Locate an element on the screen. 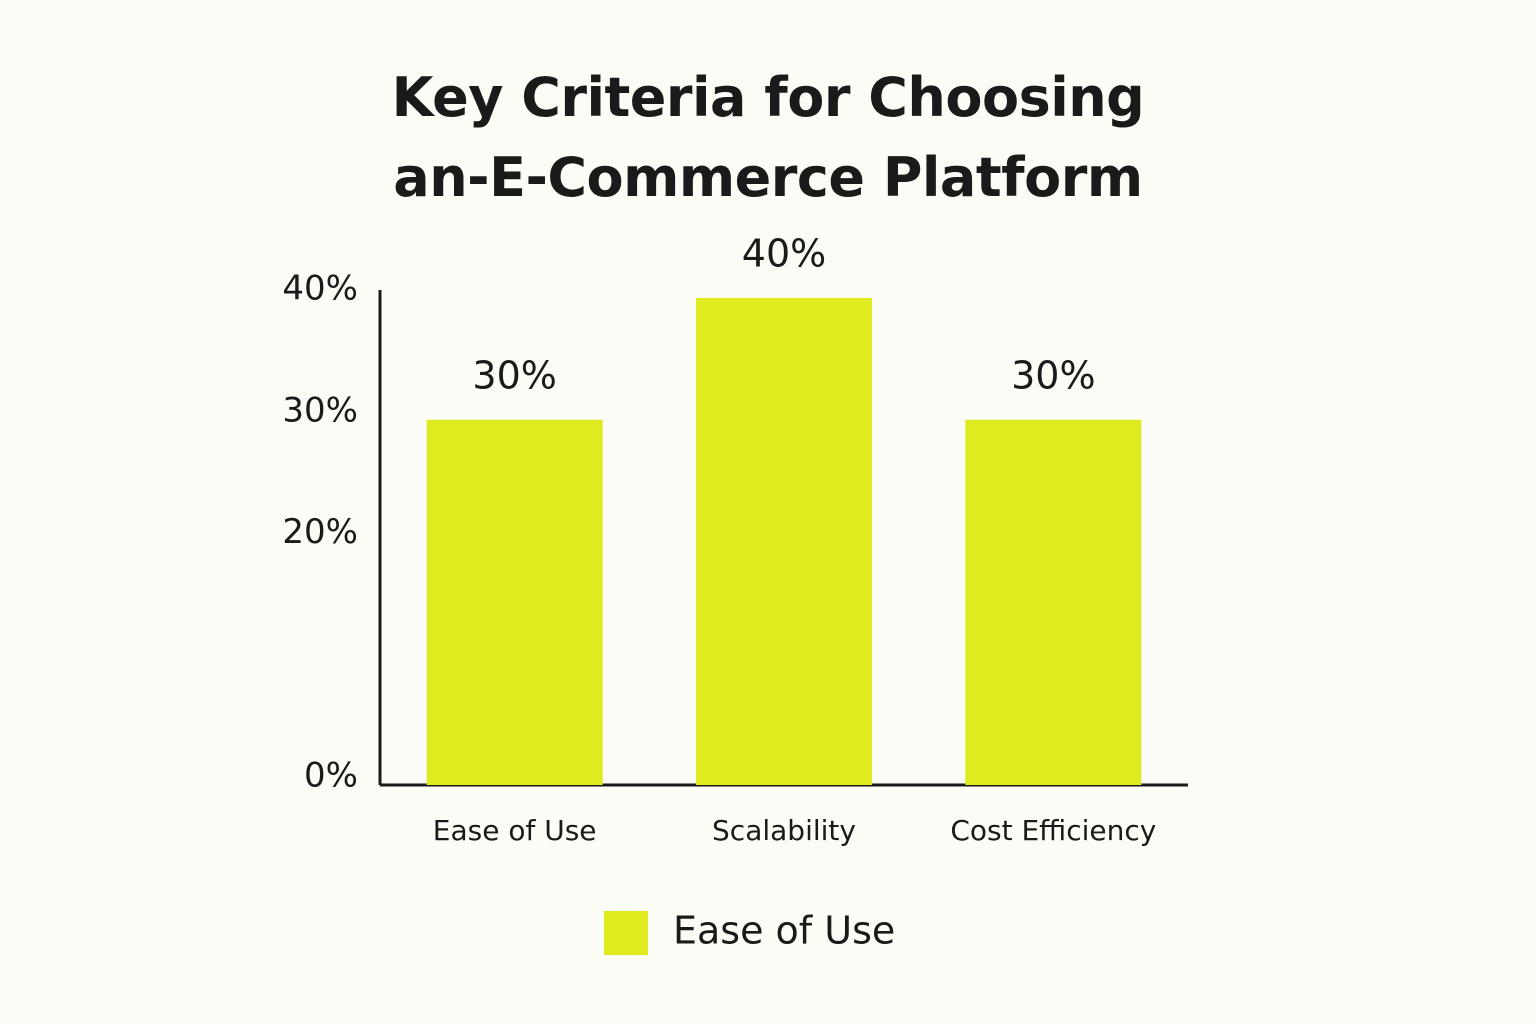 Image resolution: width=1536 pixels, height=1024 pixels. data-label: 40% is located at coordinates (784, 254).